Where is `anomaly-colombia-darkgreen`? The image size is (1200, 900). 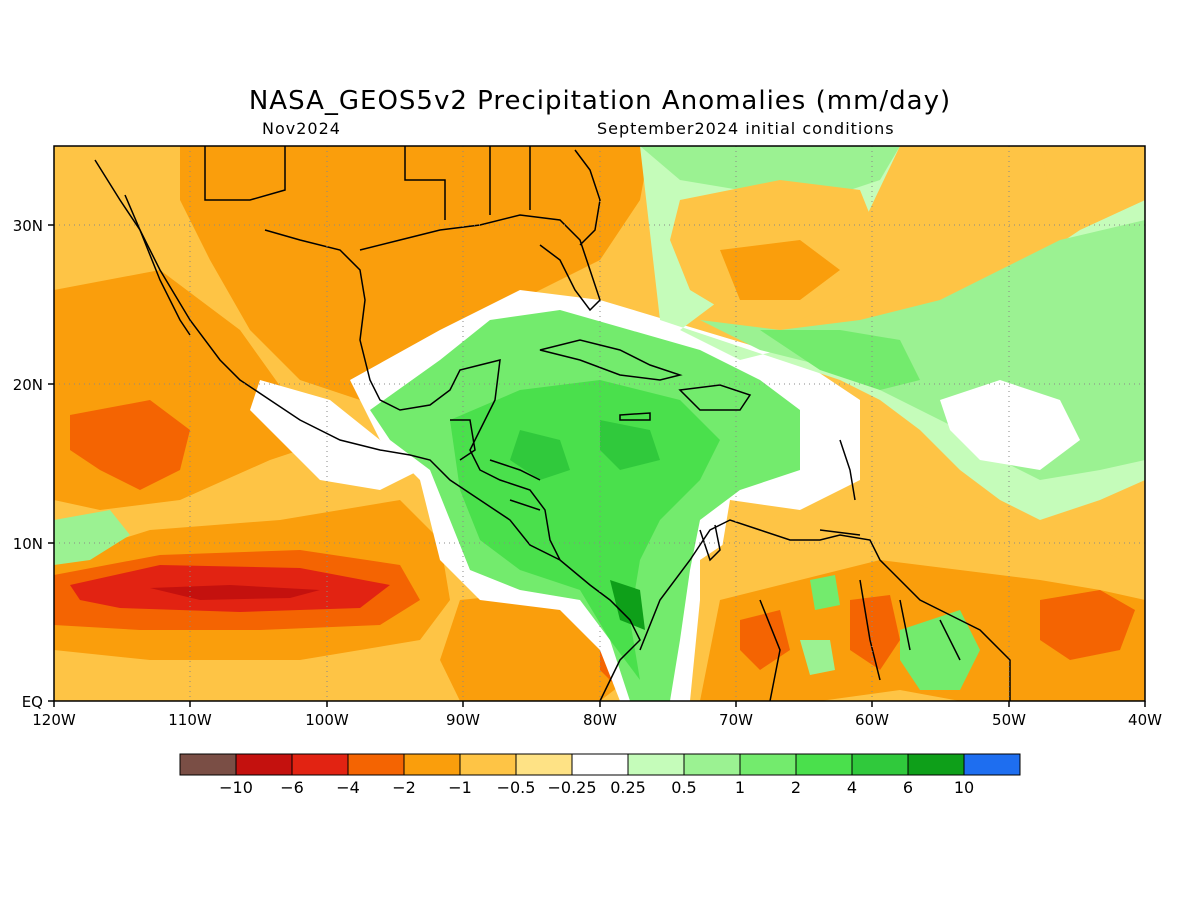
anomaly-colombia-darkgreen is located at coordinates (627, 605).